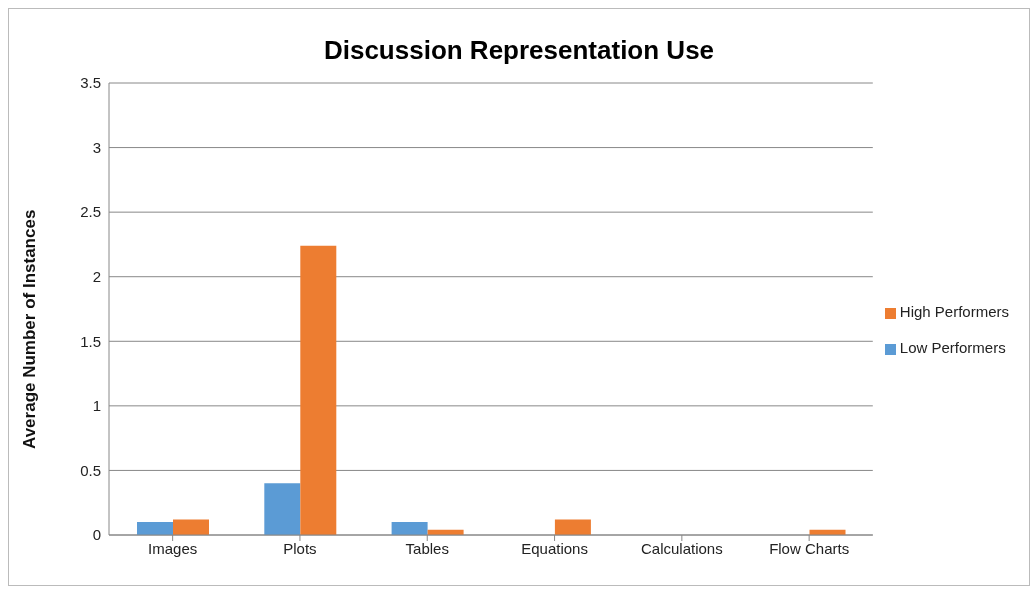 This screenshot has width=1036, height=592. Describe the element at coordinates (96, 406) in the screenshot. I see `y-tick-label: 1` at that location.